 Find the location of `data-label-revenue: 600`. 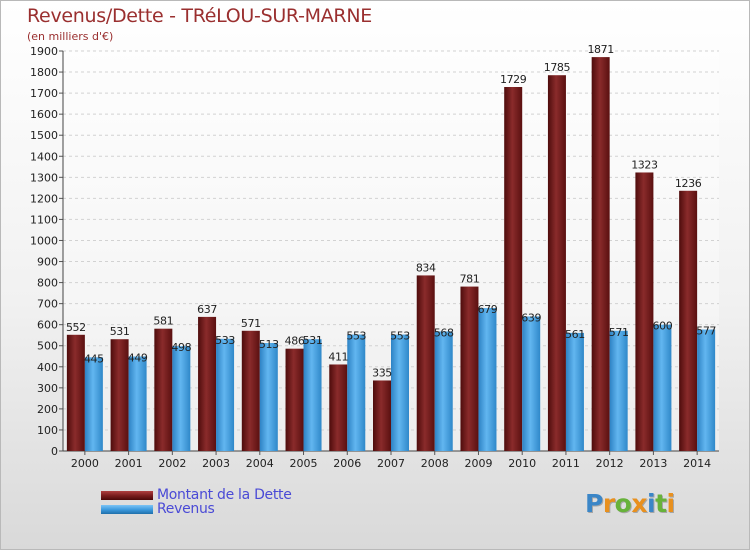

data-label-revenue: 600 is located at coordinates (663, 326).